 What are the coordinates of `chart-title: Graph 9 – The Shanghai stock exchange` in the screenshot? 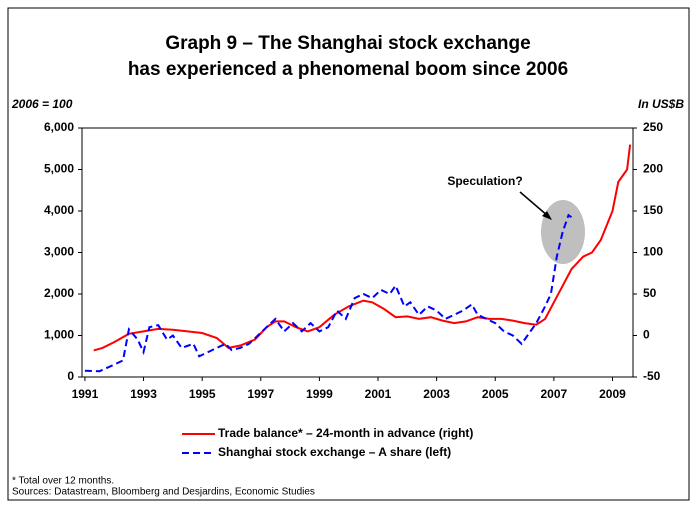 It's located at (347, 43).